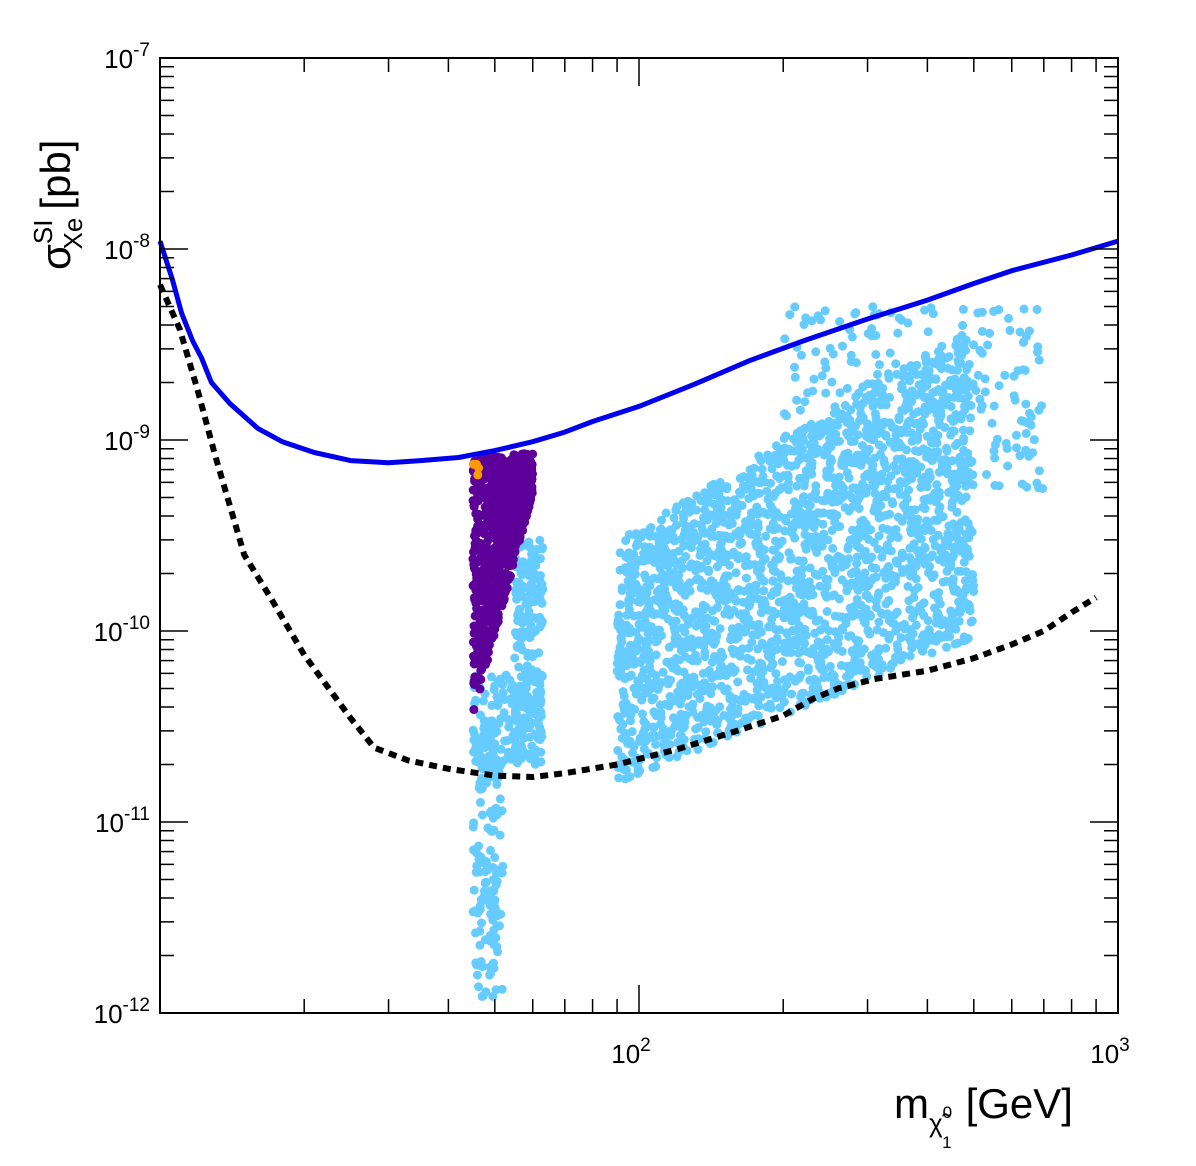 This screenshot has width=1196, height=1166. I want to click on x-tick-label: 102, so click(631, 1052).